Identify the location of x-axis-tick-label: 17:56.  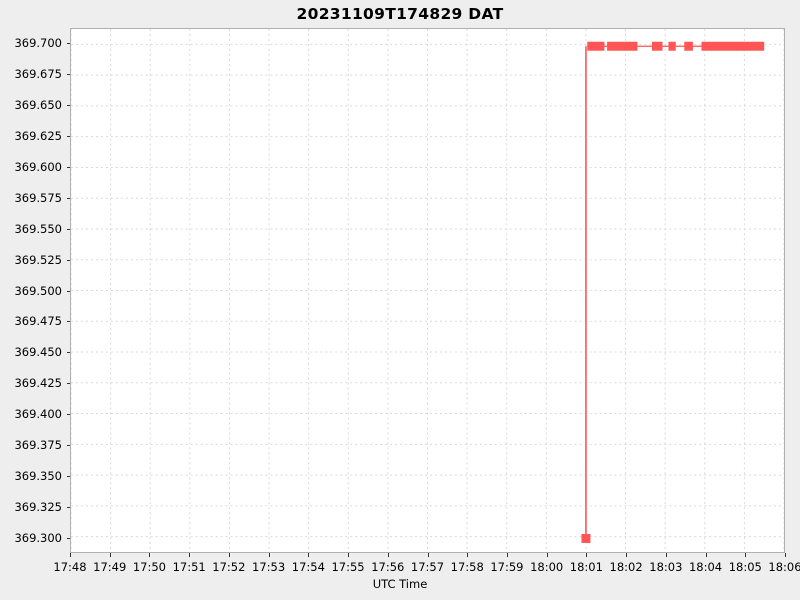
(388, 567).